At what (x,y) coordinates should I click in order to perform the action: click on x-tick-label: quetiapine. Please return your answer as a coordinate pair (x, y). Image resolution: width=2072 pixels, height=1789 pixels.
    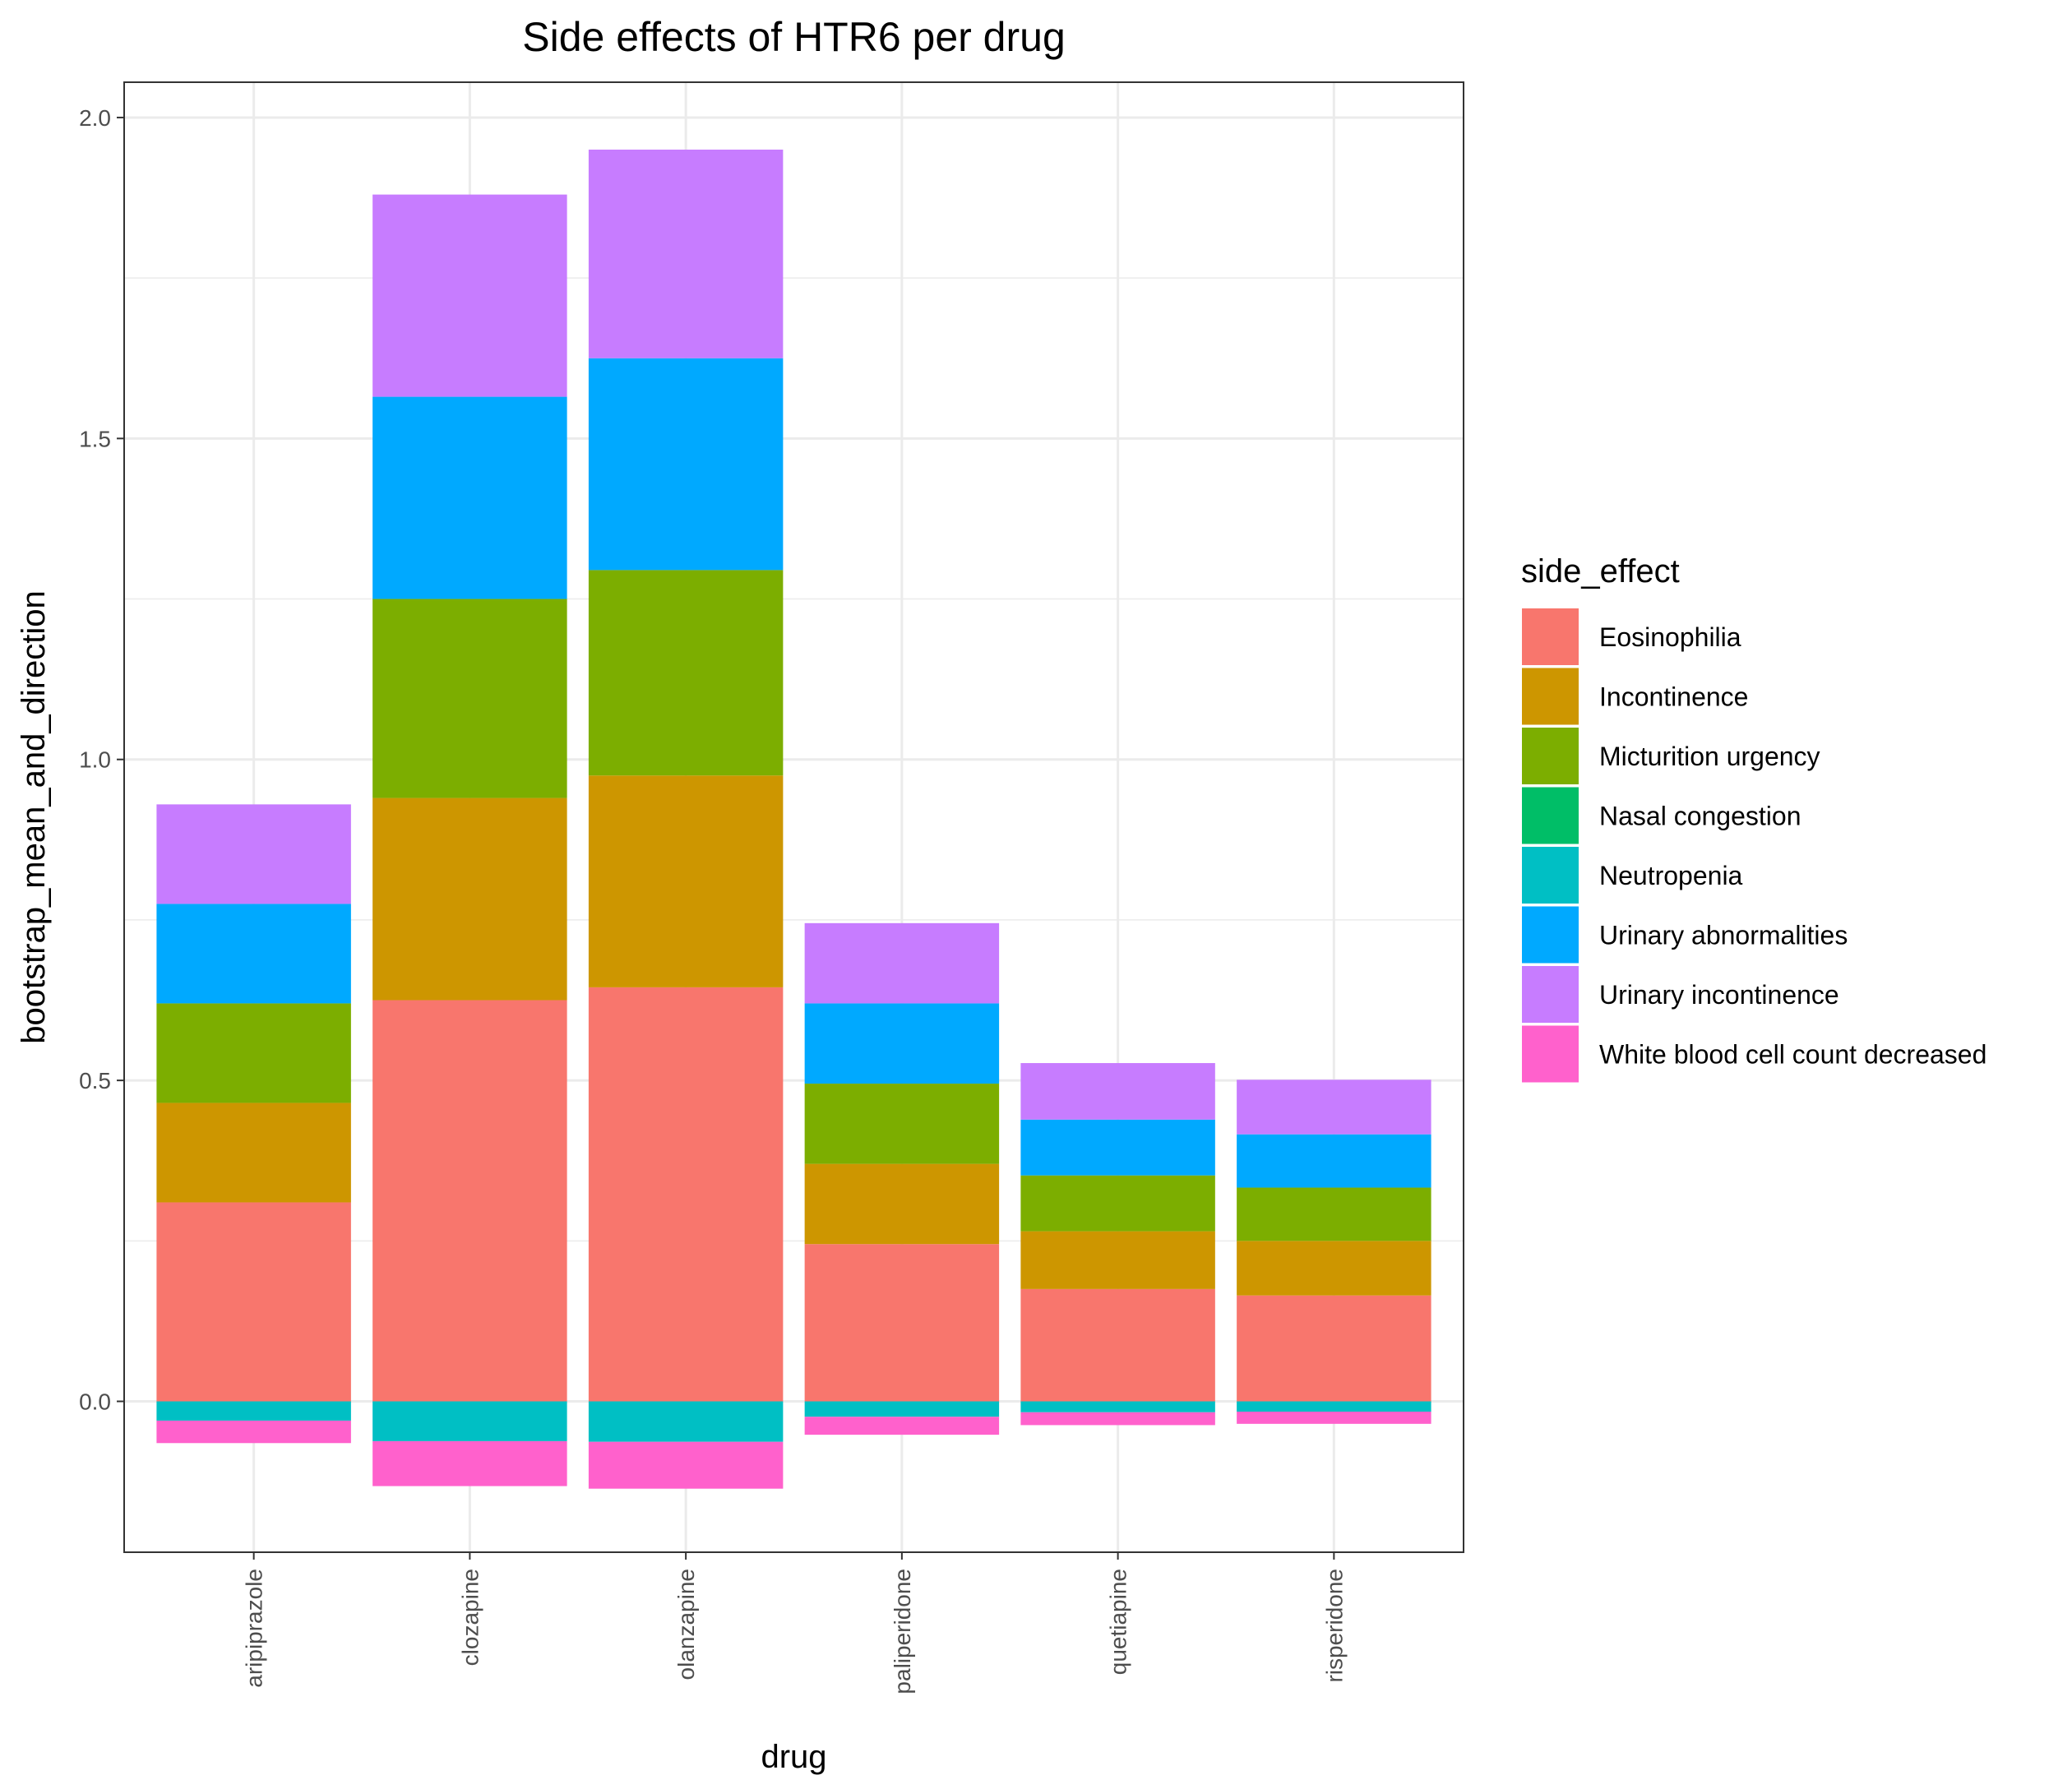
    Looking at the image, I should click on (1118, 1622).